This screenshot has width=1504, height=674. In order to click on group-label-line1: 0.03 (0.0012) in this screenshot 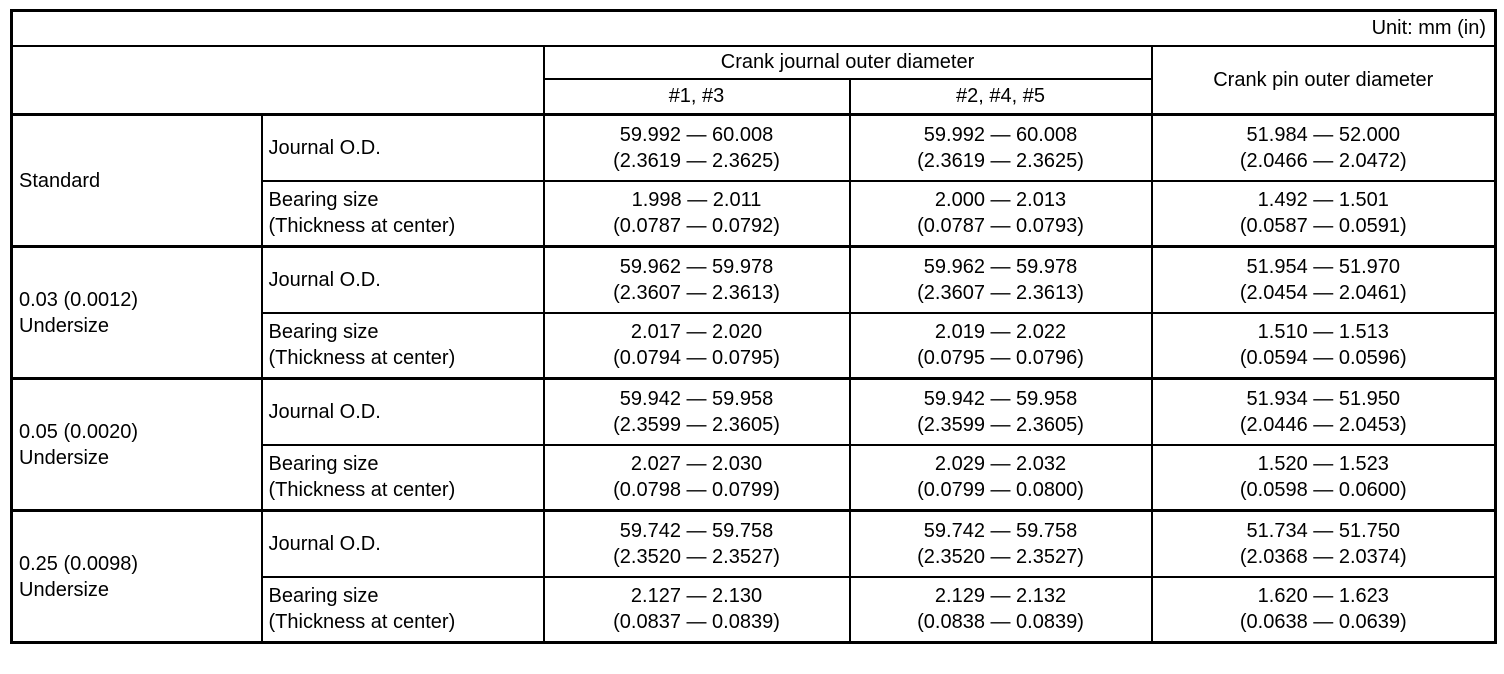, I will do `click(78, 299)`.